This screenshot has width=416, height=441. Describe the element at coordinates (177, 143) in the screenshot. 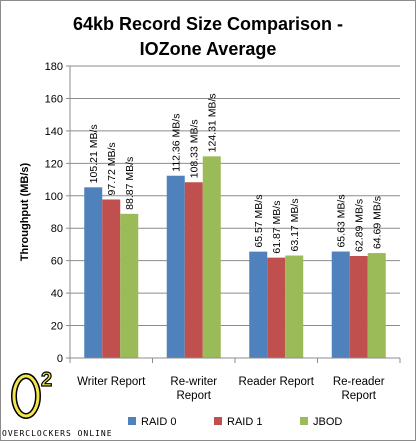

I see `data-label: 112.36 MB/s` at that location.